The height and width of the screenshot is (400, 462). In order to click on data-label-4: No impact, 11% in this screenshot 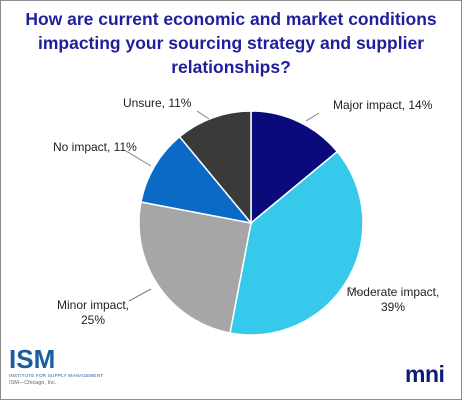, I will do `click(95, 147)`.